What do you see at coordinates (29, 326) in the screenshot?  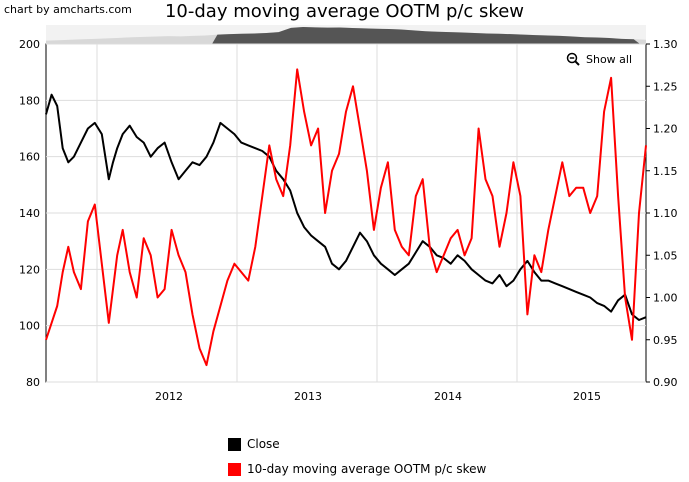 I see `y-left-tick-label: 100` at bounding box center [29, 326].